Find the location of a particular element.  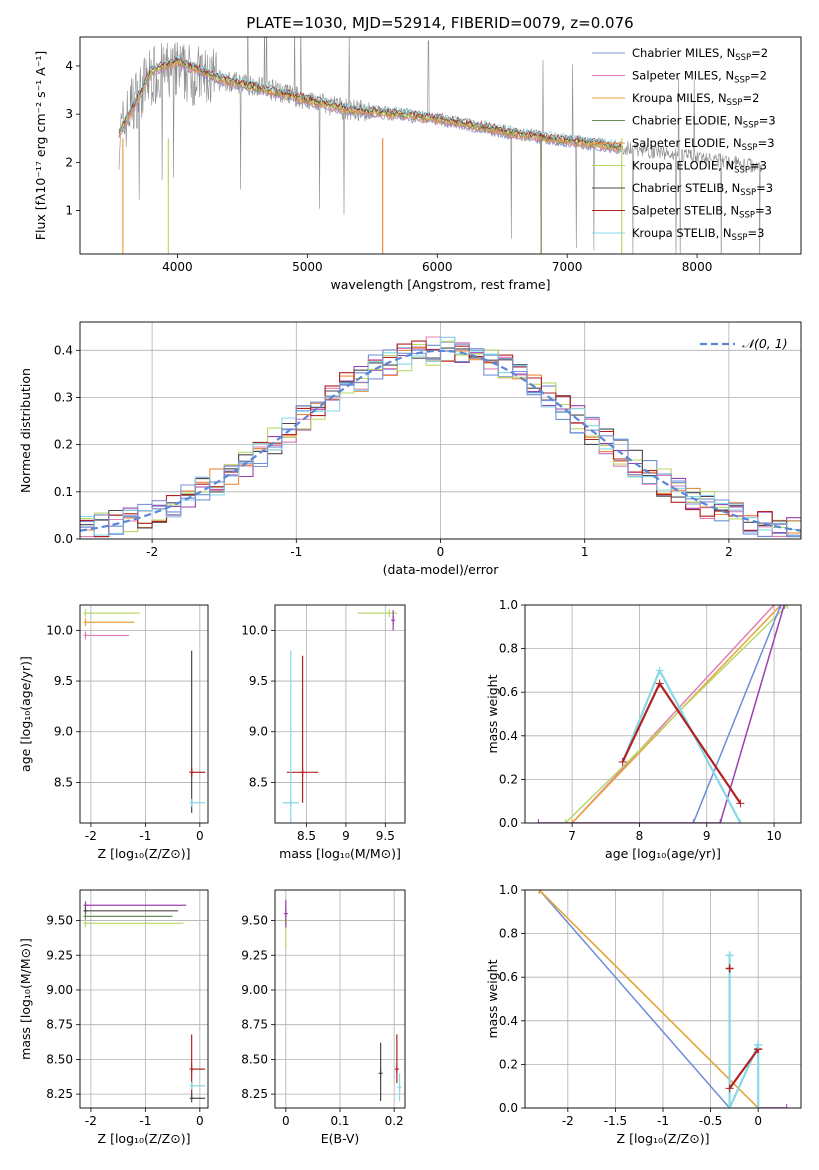

y-tick-label: 1.0 is located at coordinates (508, 605).